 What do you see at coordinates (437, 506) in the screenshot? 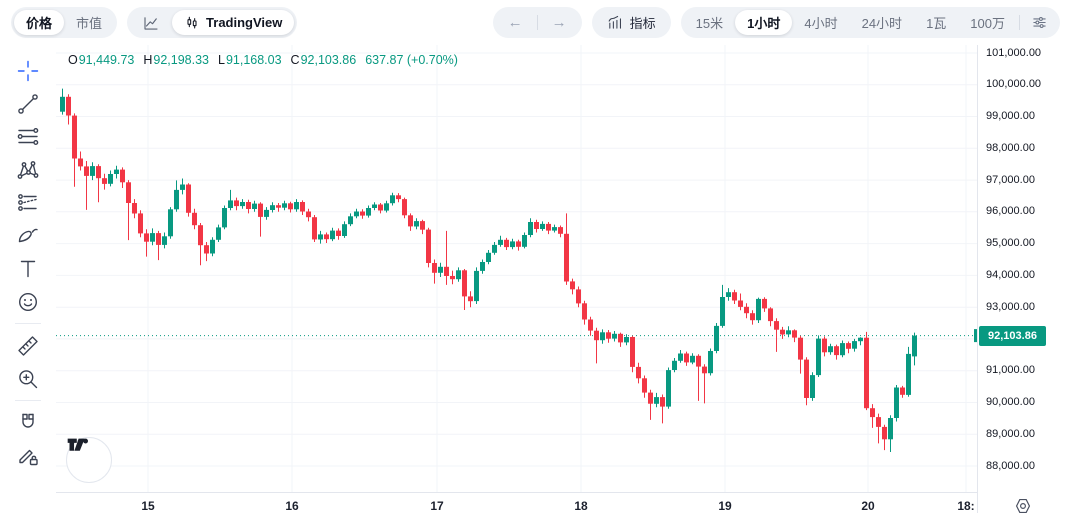
I see `time-tick-label: 17` at bounding box center [437, 506].